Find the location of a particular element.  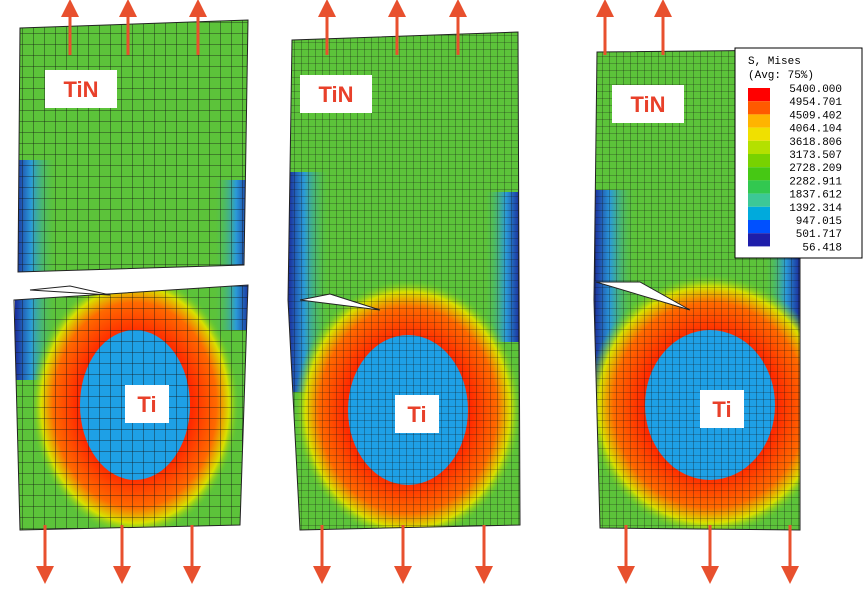

legend-value: 947.015 is located at coordinates (819, 222).